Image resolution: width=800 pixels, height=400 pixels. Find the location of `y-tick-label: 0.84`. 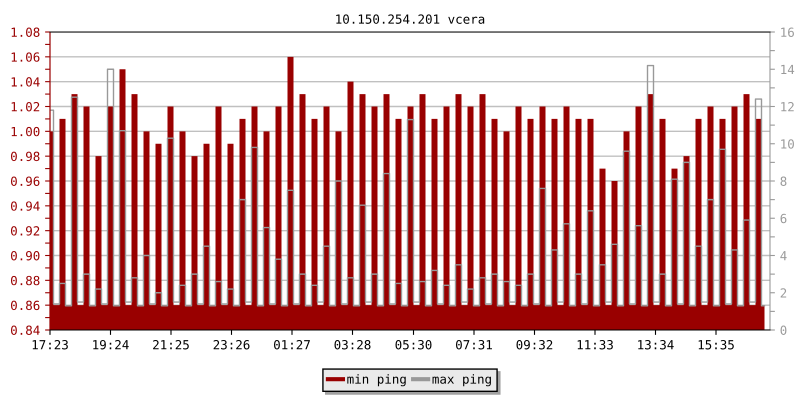

y-tick-label: 0.84 is located at coordinates (25, 330).